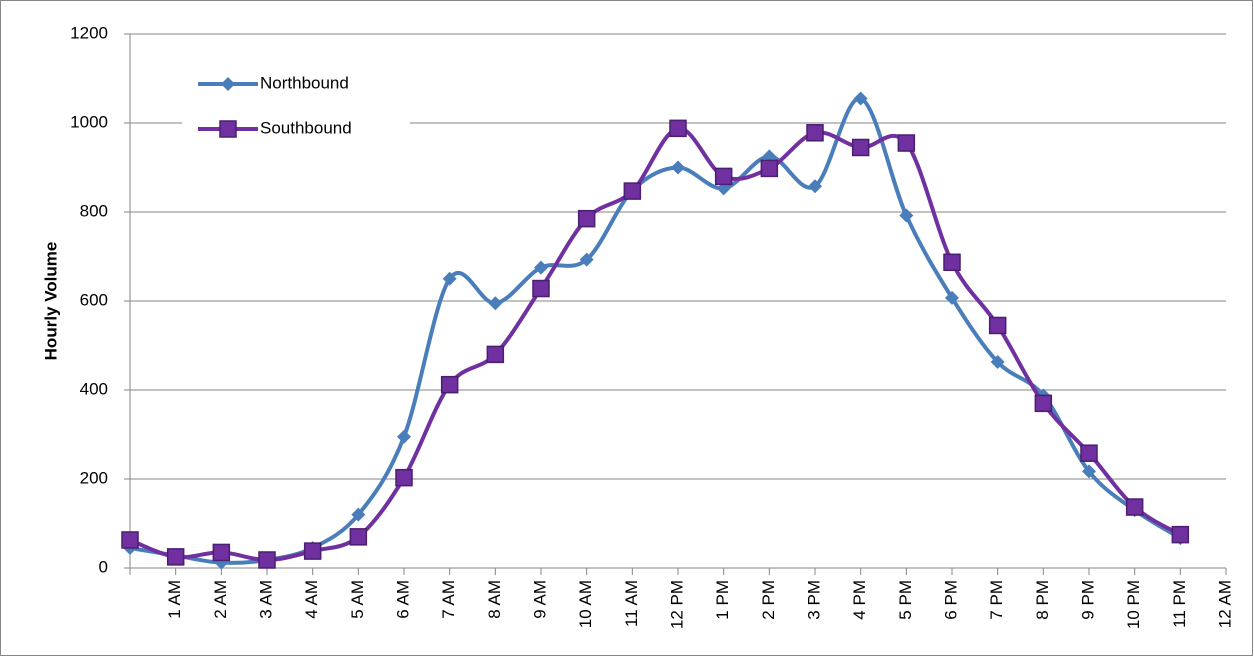 Image resolution: width=1254 pixels, height=661 pixels. What do you see at coordinates (220, 599) in the screenshot?
I see `x-tick-label: 2 AM` at bounding box center [220, 599].